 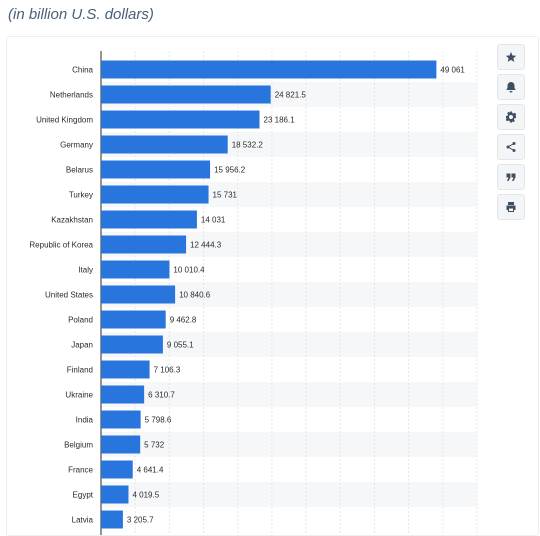 What do you see at coordinates (189, 270) in the screenshot?
I see `value-label: 10 010.4` at bounding box center [189, 270].